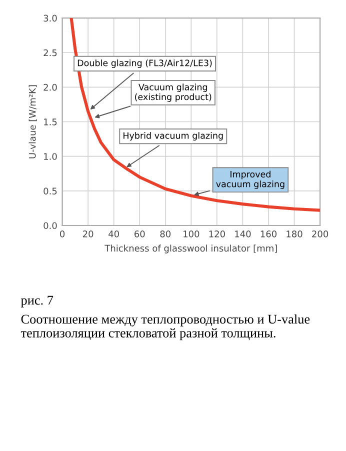  What do you see at coordinates (50, 18) in the screenshot?
I see `y-tick-label: 3.0` at bounding box center [50, 18].